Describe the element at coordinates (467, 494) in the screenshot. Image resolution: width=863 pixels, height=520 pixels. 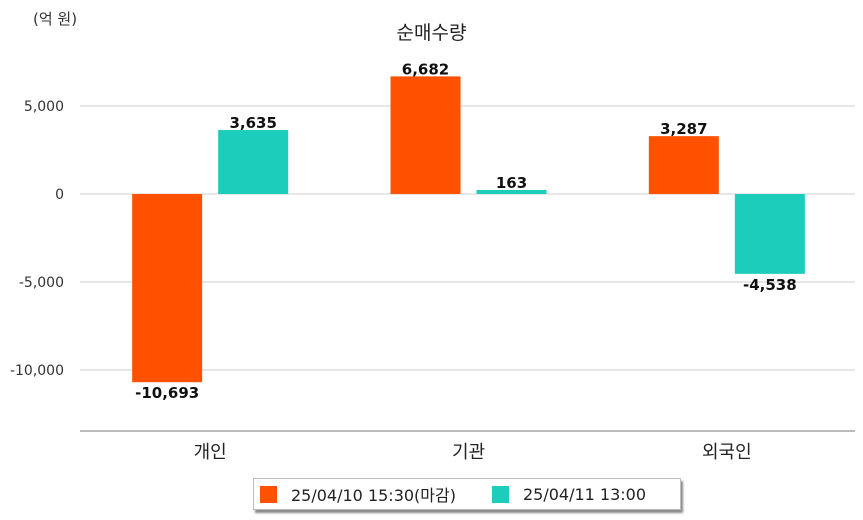
I see `legend: 25/04/10 15:30(마감) 25/04/11 13:00` at that location.